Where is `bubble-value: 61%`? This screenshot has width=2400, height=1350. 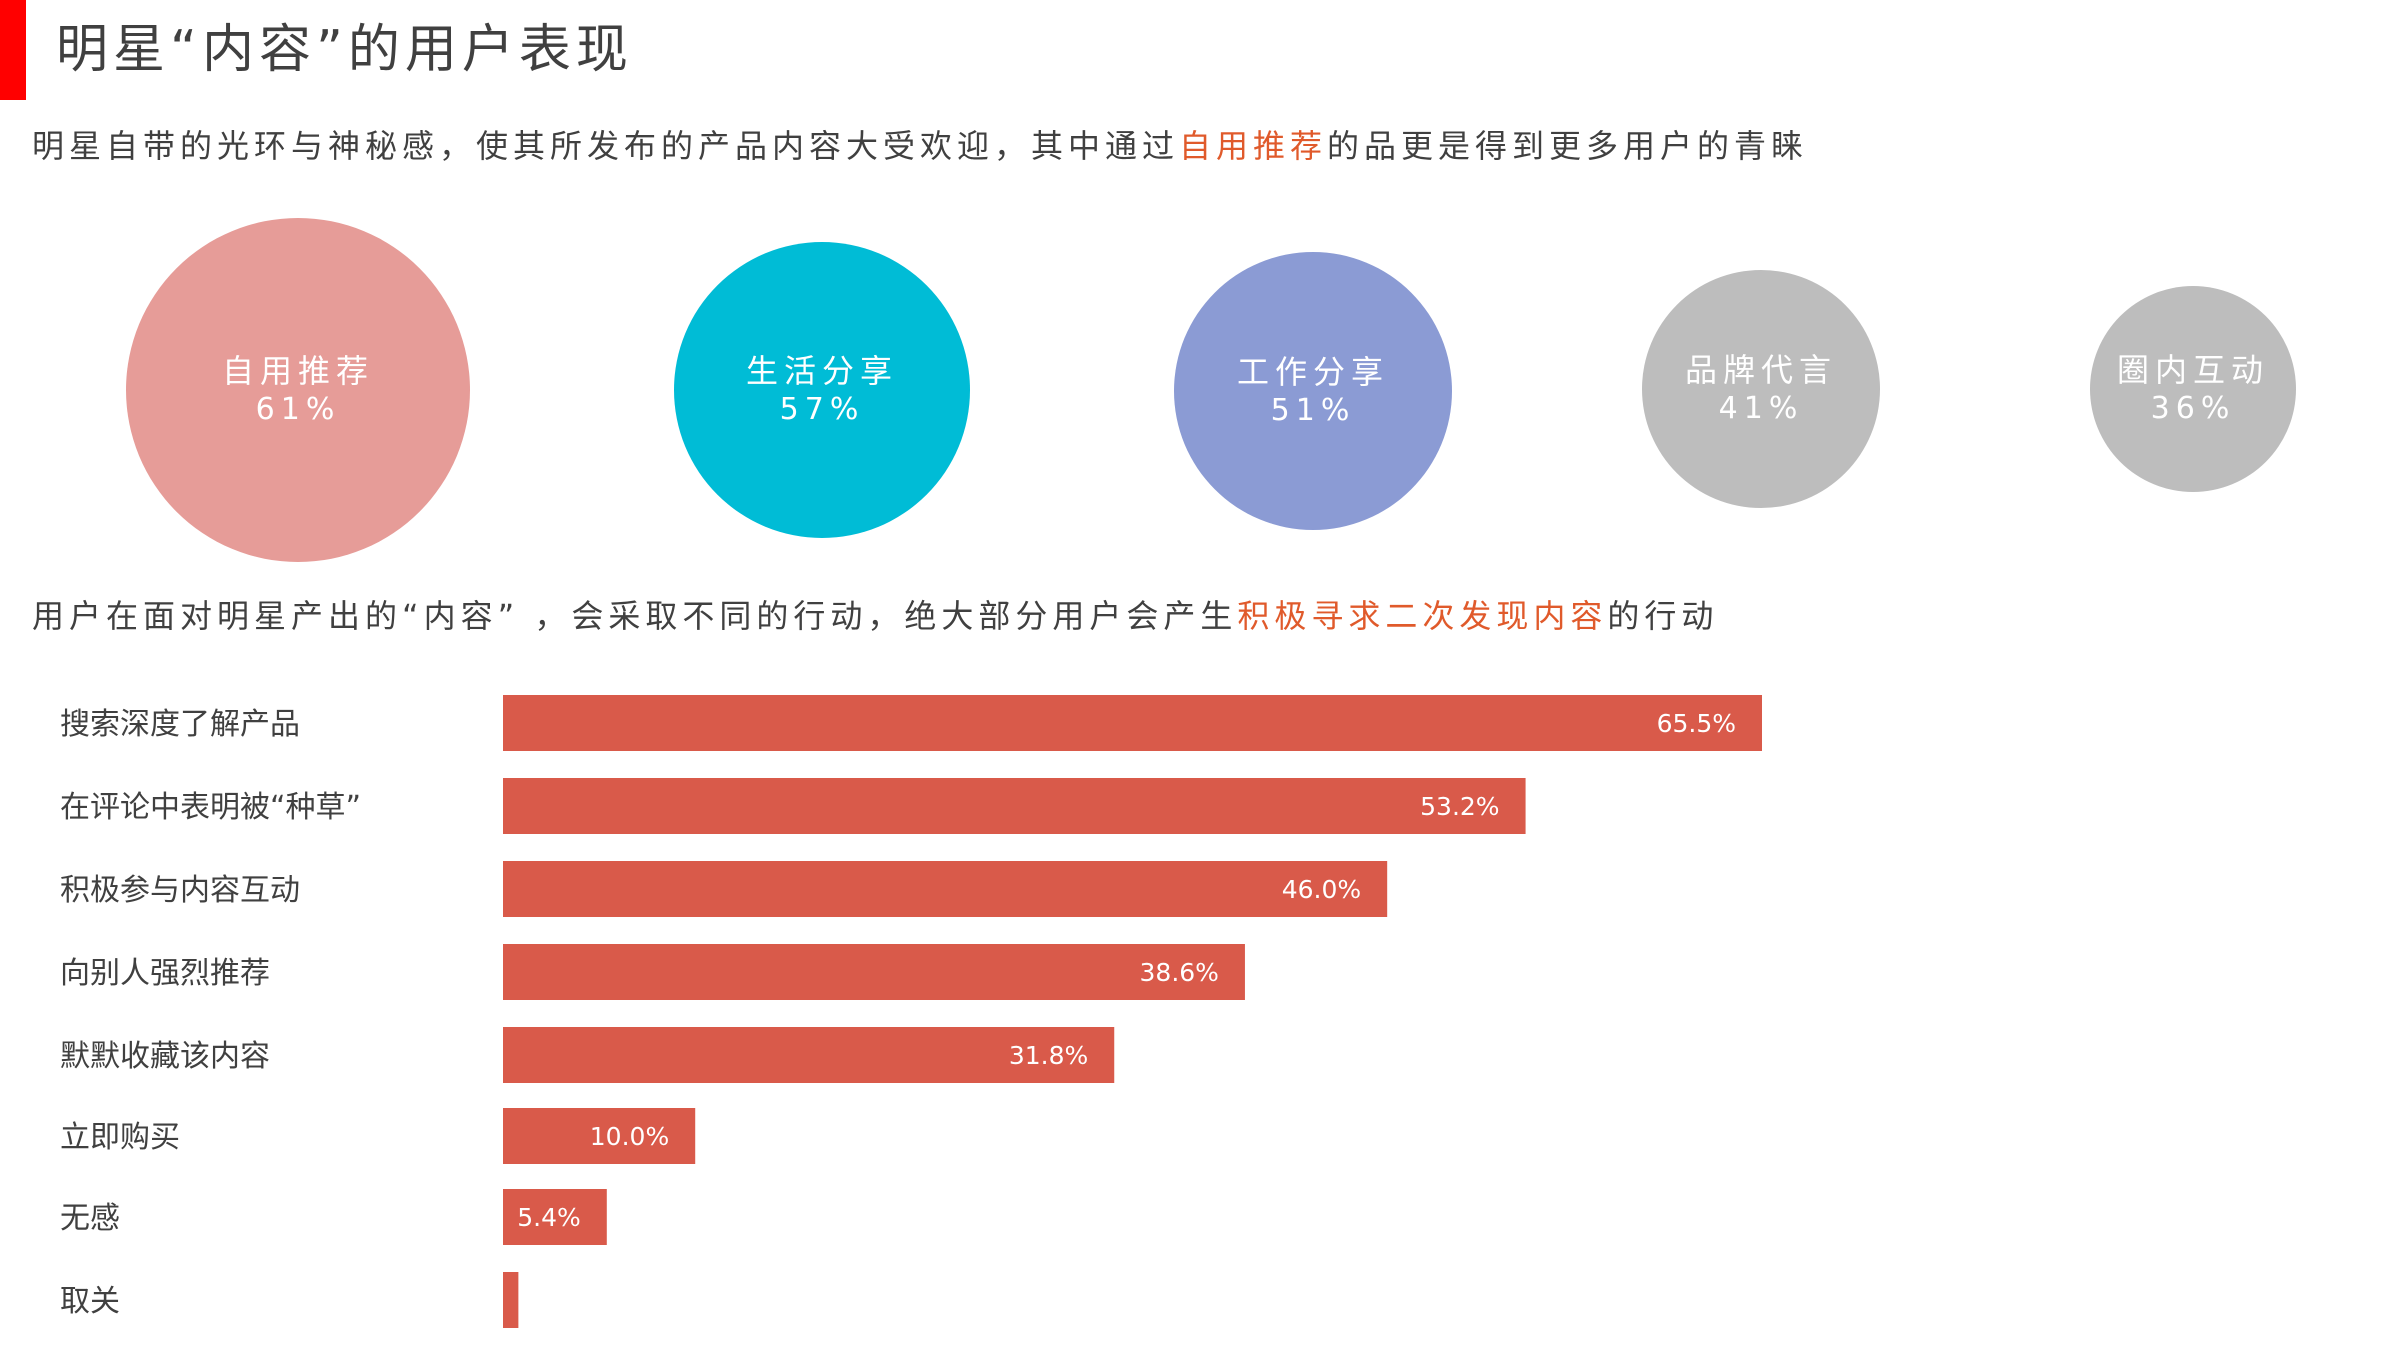
bubble-value: 61% is located at coordinates (298, 409).